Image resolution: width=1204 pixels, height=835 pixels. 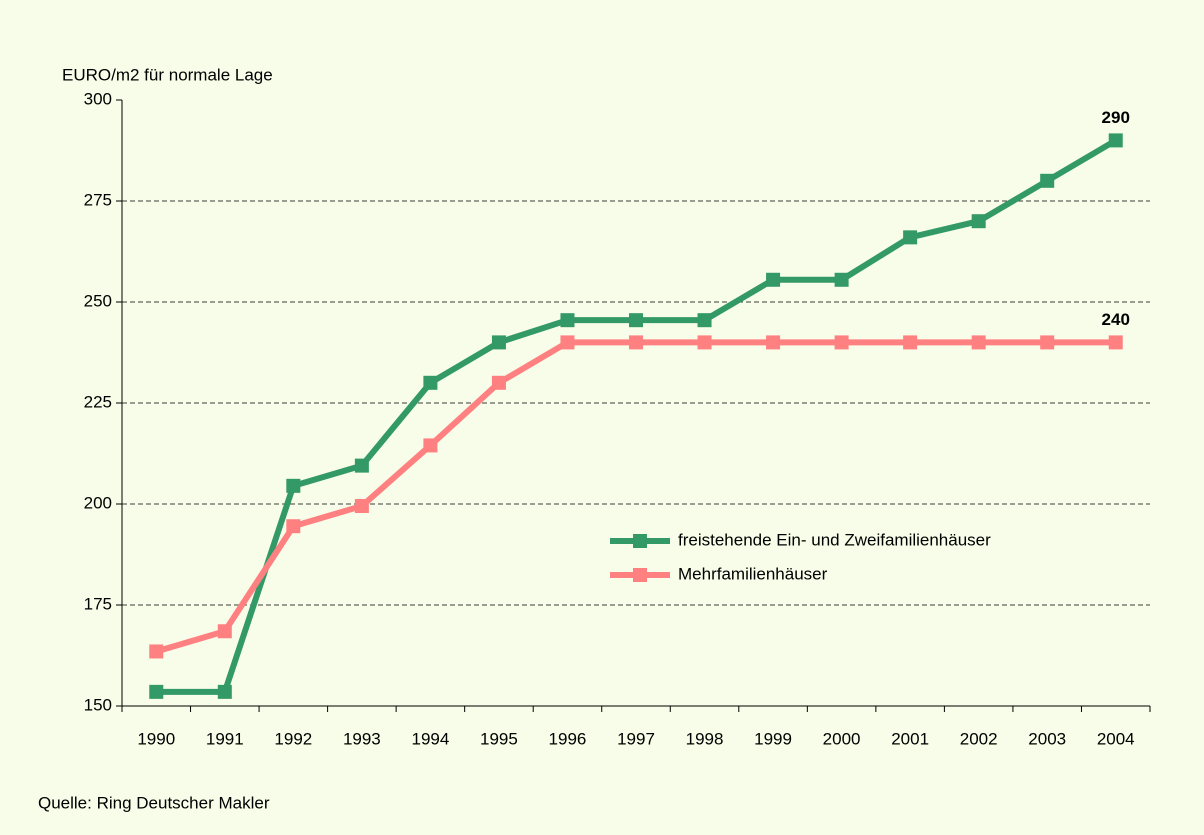 What do you see at coordinates (430, 738) in the screenshot?
I see `x-tick-label: 1994` at bounding box center [430, 738].